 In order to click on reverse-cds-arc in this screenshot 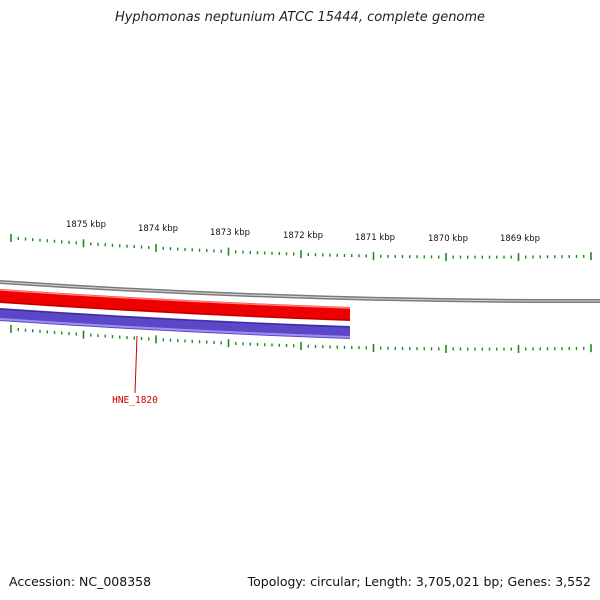, I will do `click(175, 323)`.